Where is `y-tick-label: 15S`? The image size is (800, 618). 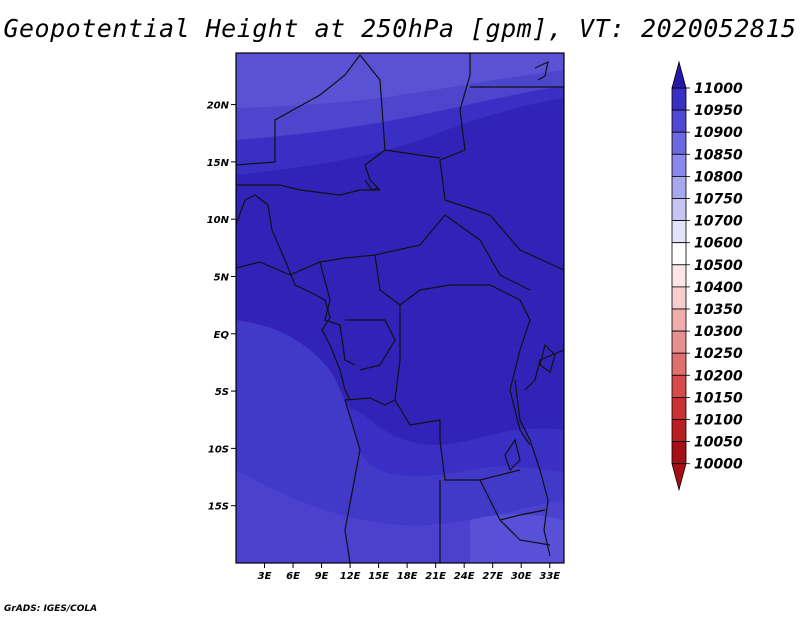
y-tick-label: 15S is located at coordinates (218, 507).